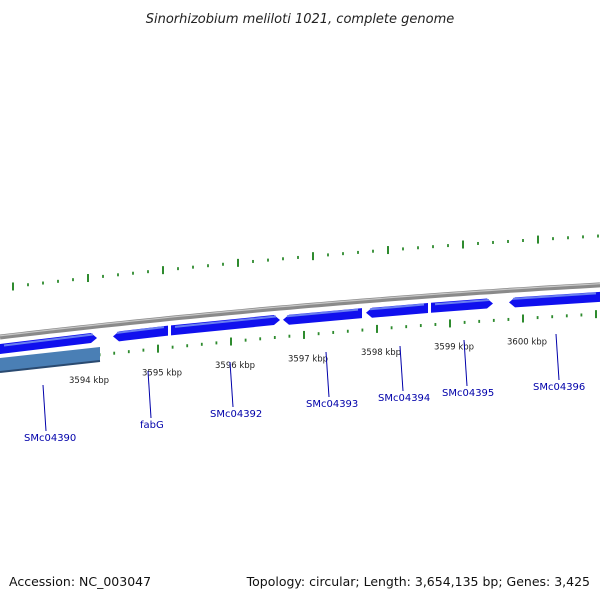 This screenshot has width=600, height=600. Describe the element at coordinates (559, 387) in the screenshot. I see `gene-label-SMc04396: SMc04396` at that location.